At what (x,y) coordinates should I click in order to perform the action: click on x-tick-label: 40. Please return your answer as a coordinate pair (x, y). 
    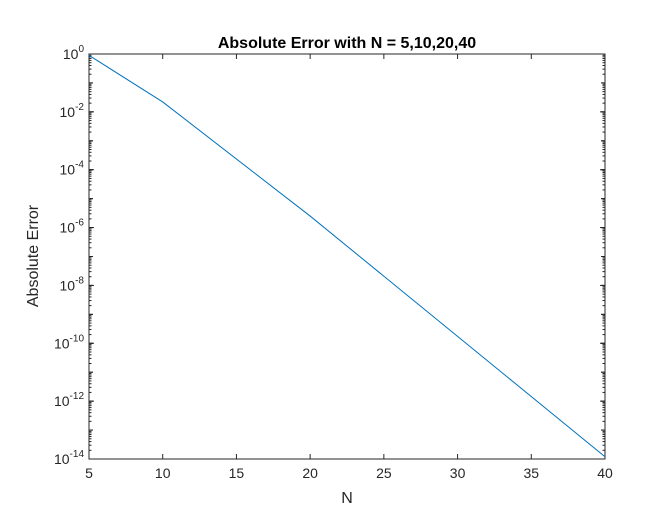
    Looking at the image, I should click on (605, 473).